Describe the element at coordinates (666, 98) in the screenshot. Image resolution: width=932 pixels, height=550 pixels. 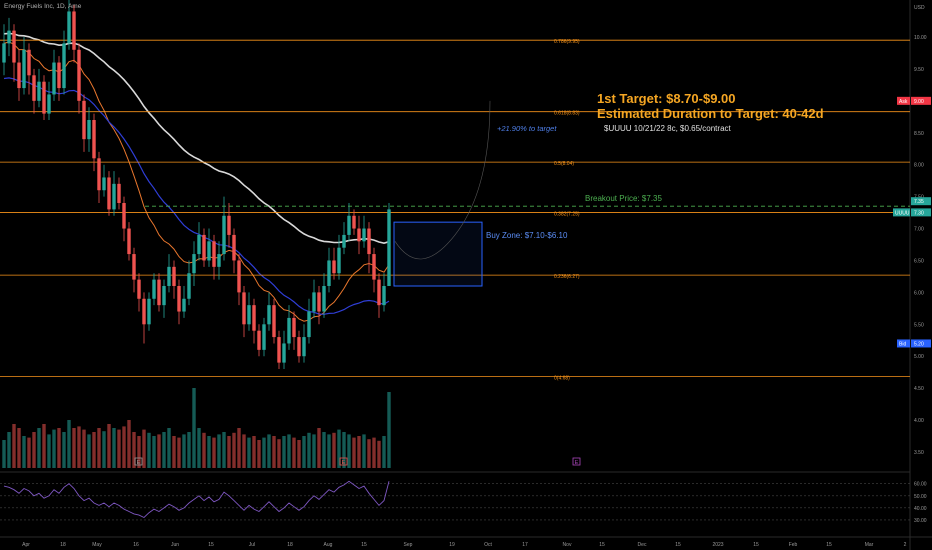
I see `target-title: 1st Target: $8.70-$9.00` at that location.